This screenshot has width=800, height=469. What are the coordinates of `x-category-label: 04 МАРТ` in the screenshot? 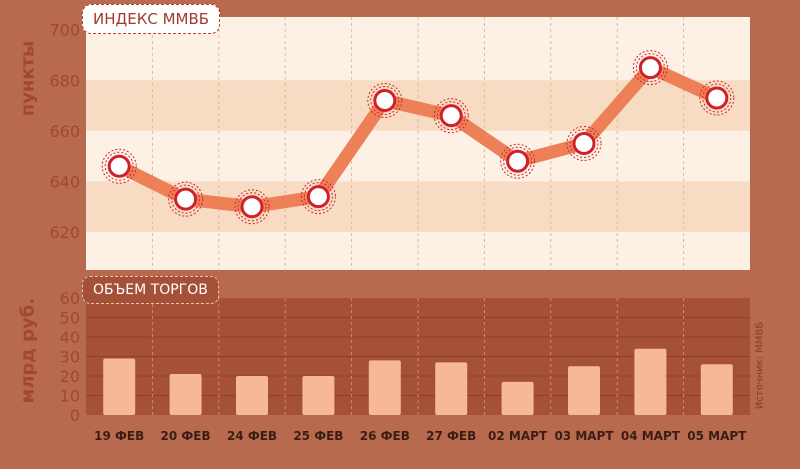 It's located at (651, 436).